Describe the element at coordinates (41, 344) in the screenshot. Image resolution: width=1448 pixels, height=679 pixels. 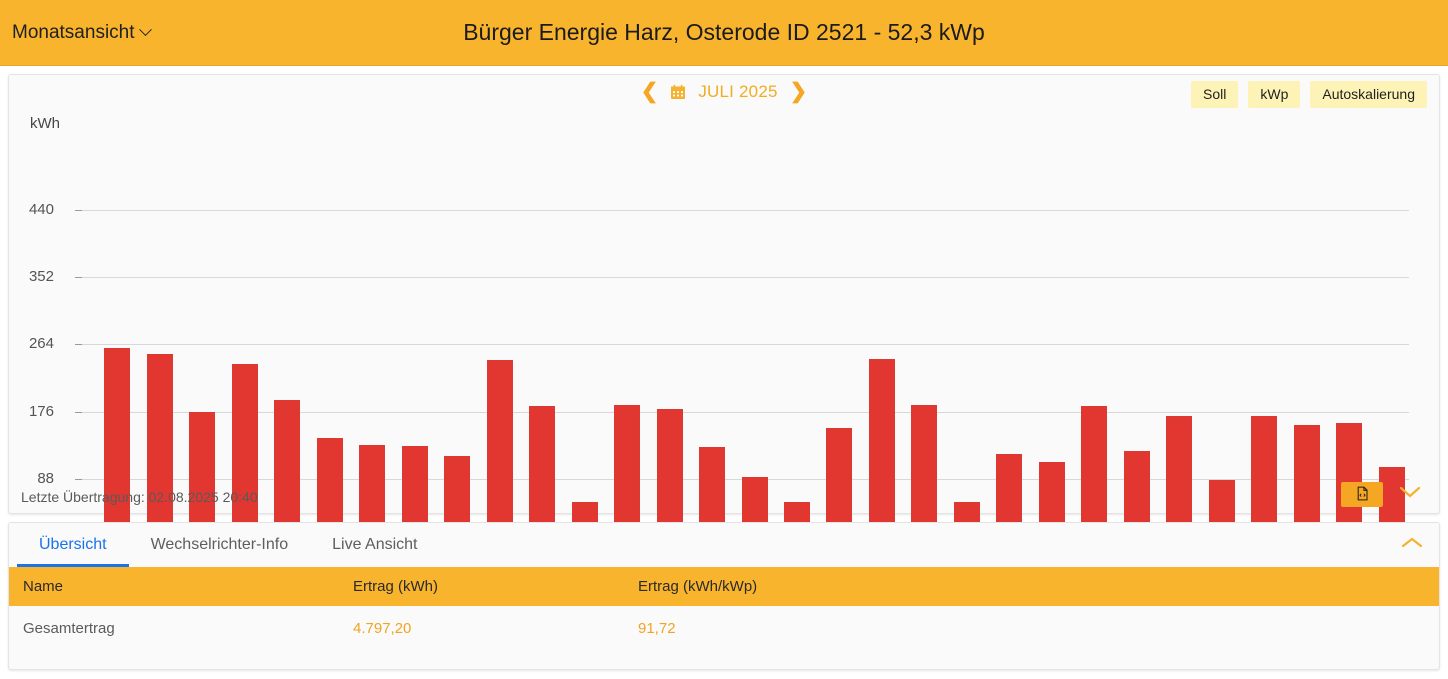
I see `y-axis-tick-label: 264` at that location.